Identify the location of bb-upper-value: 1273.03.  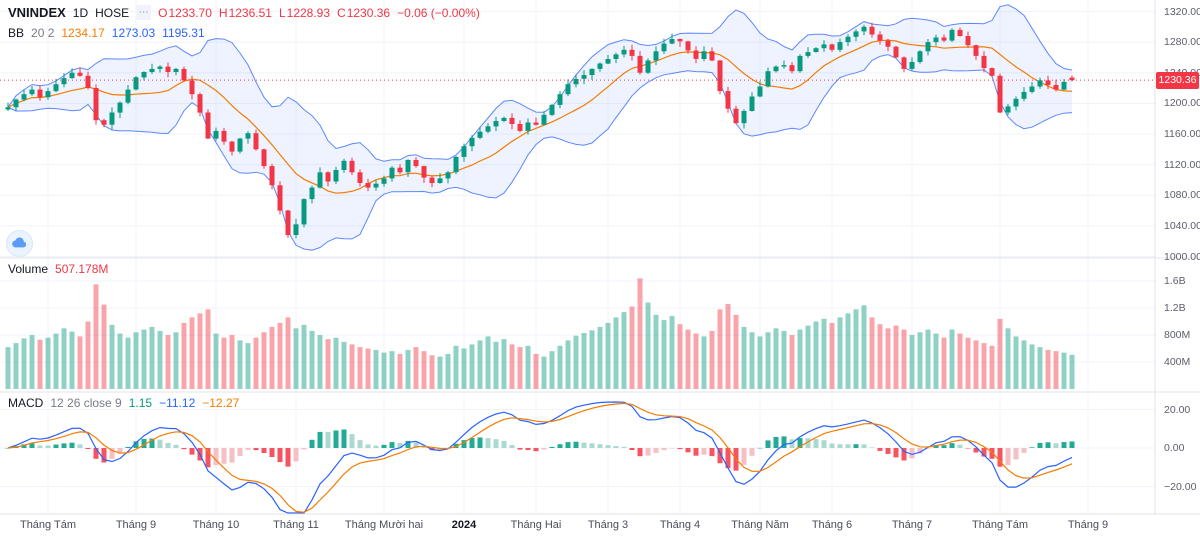
(133, 33).